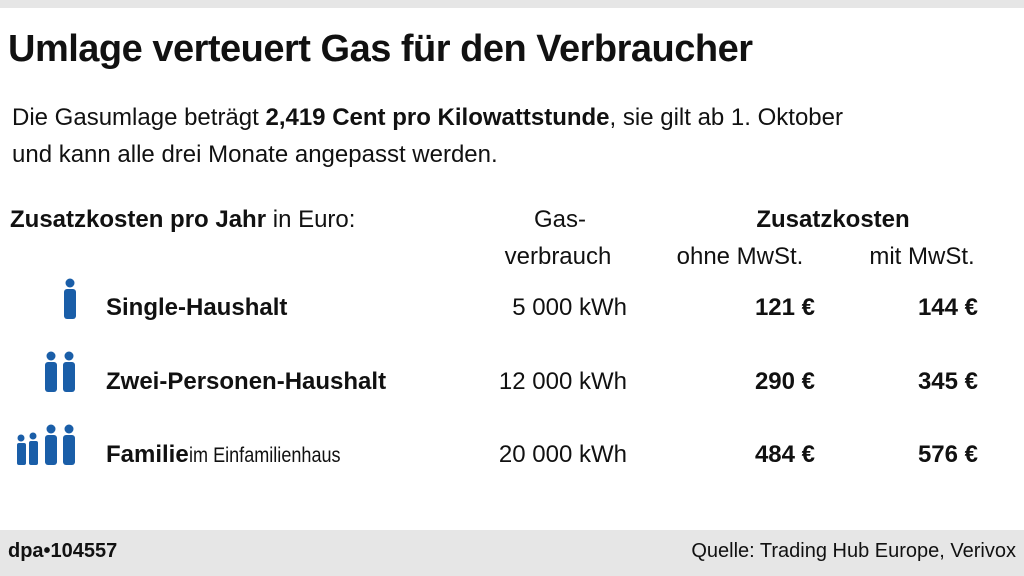  What do you see at coordinates (569, 307) in the screenshot?
I see `consumption: 5 000 kWh` at bounding box center [569, 307].